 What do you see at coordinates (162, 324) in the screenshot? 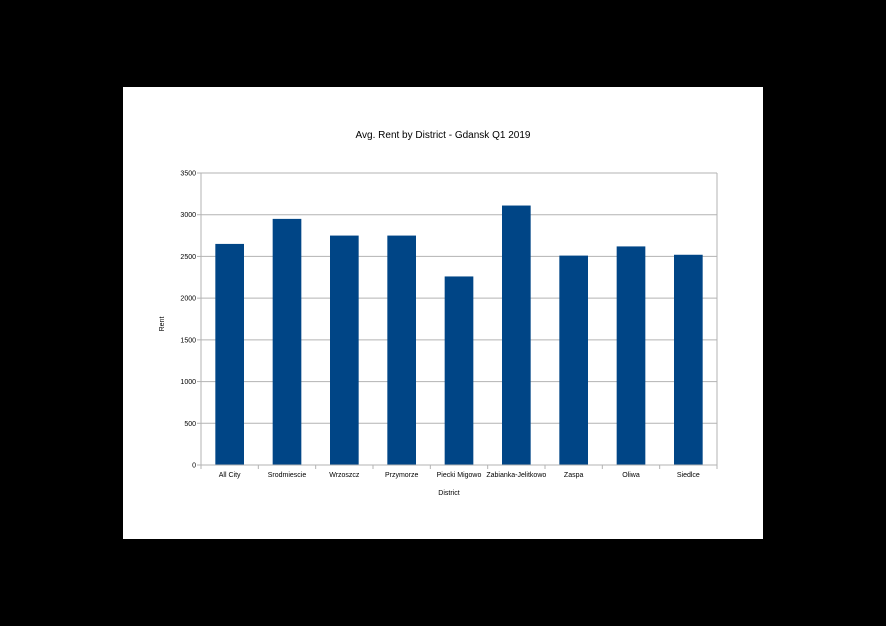
I see `y-axis-title: Rent` at bounding box center [162, 324].